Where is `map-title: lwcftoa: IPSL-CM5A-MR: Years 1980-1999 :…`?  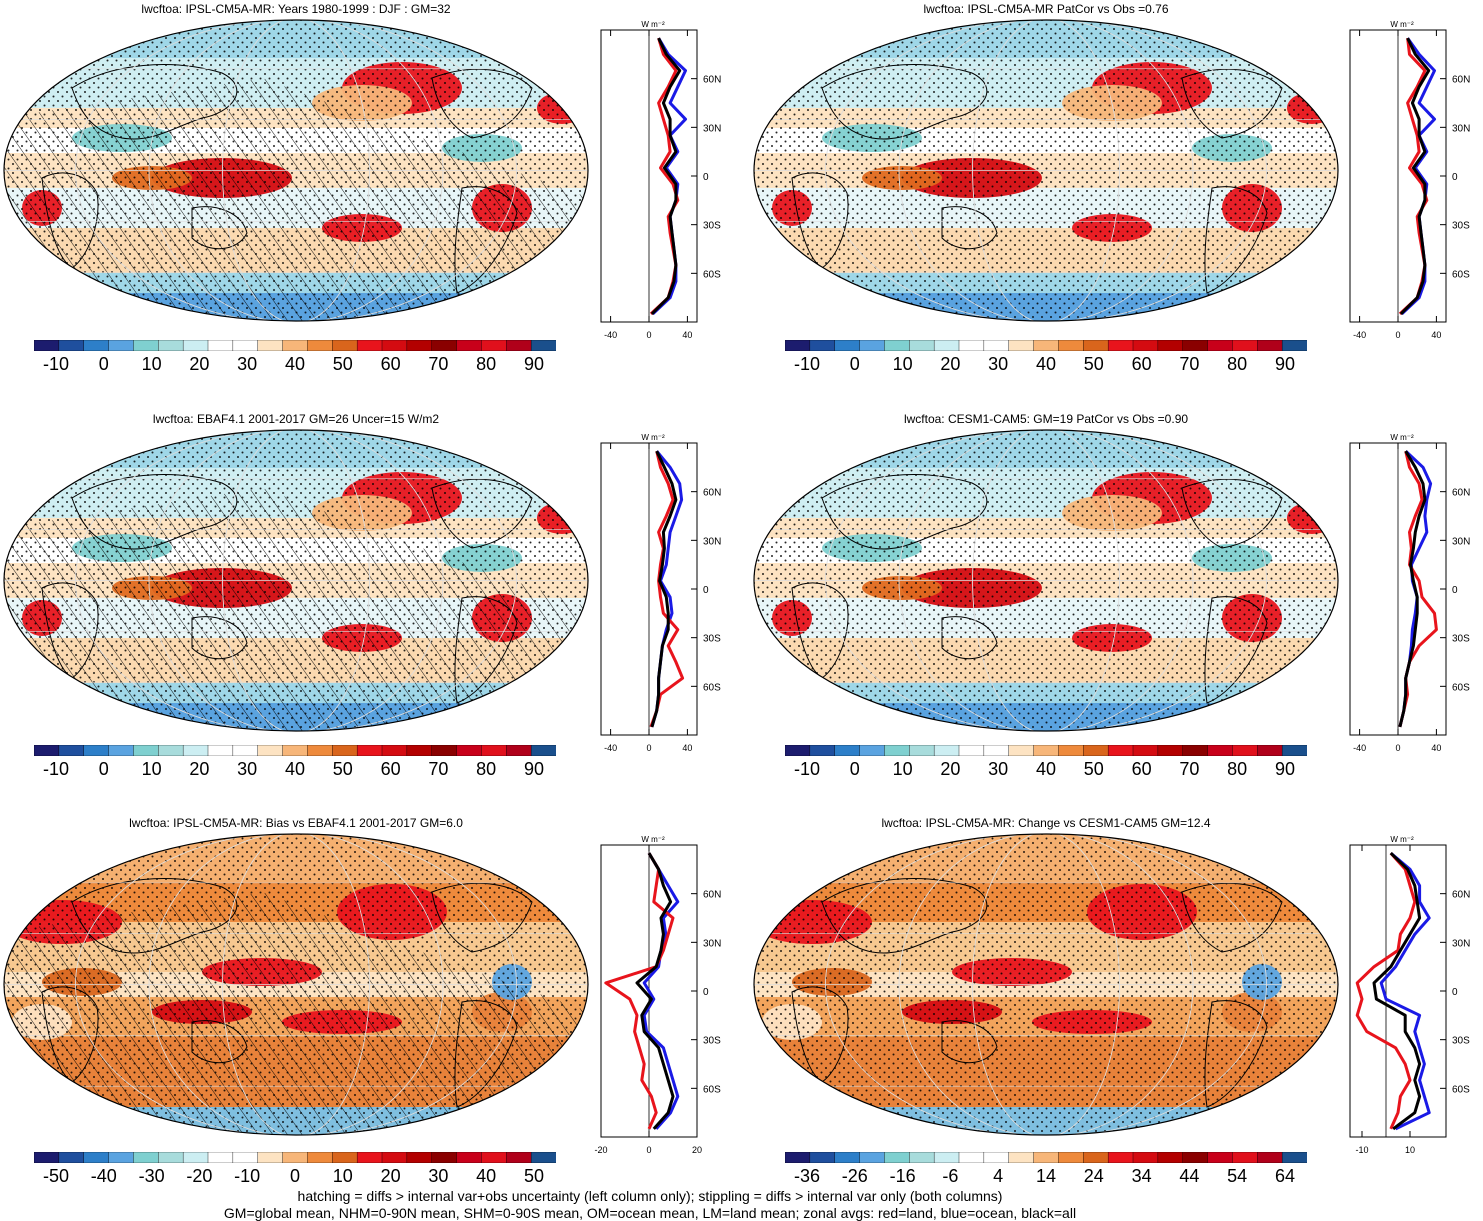 map-title: lwcftoa: IPSL-CM5A-MR: Years 1980-1999 :… is located at coordinates (296, 9).